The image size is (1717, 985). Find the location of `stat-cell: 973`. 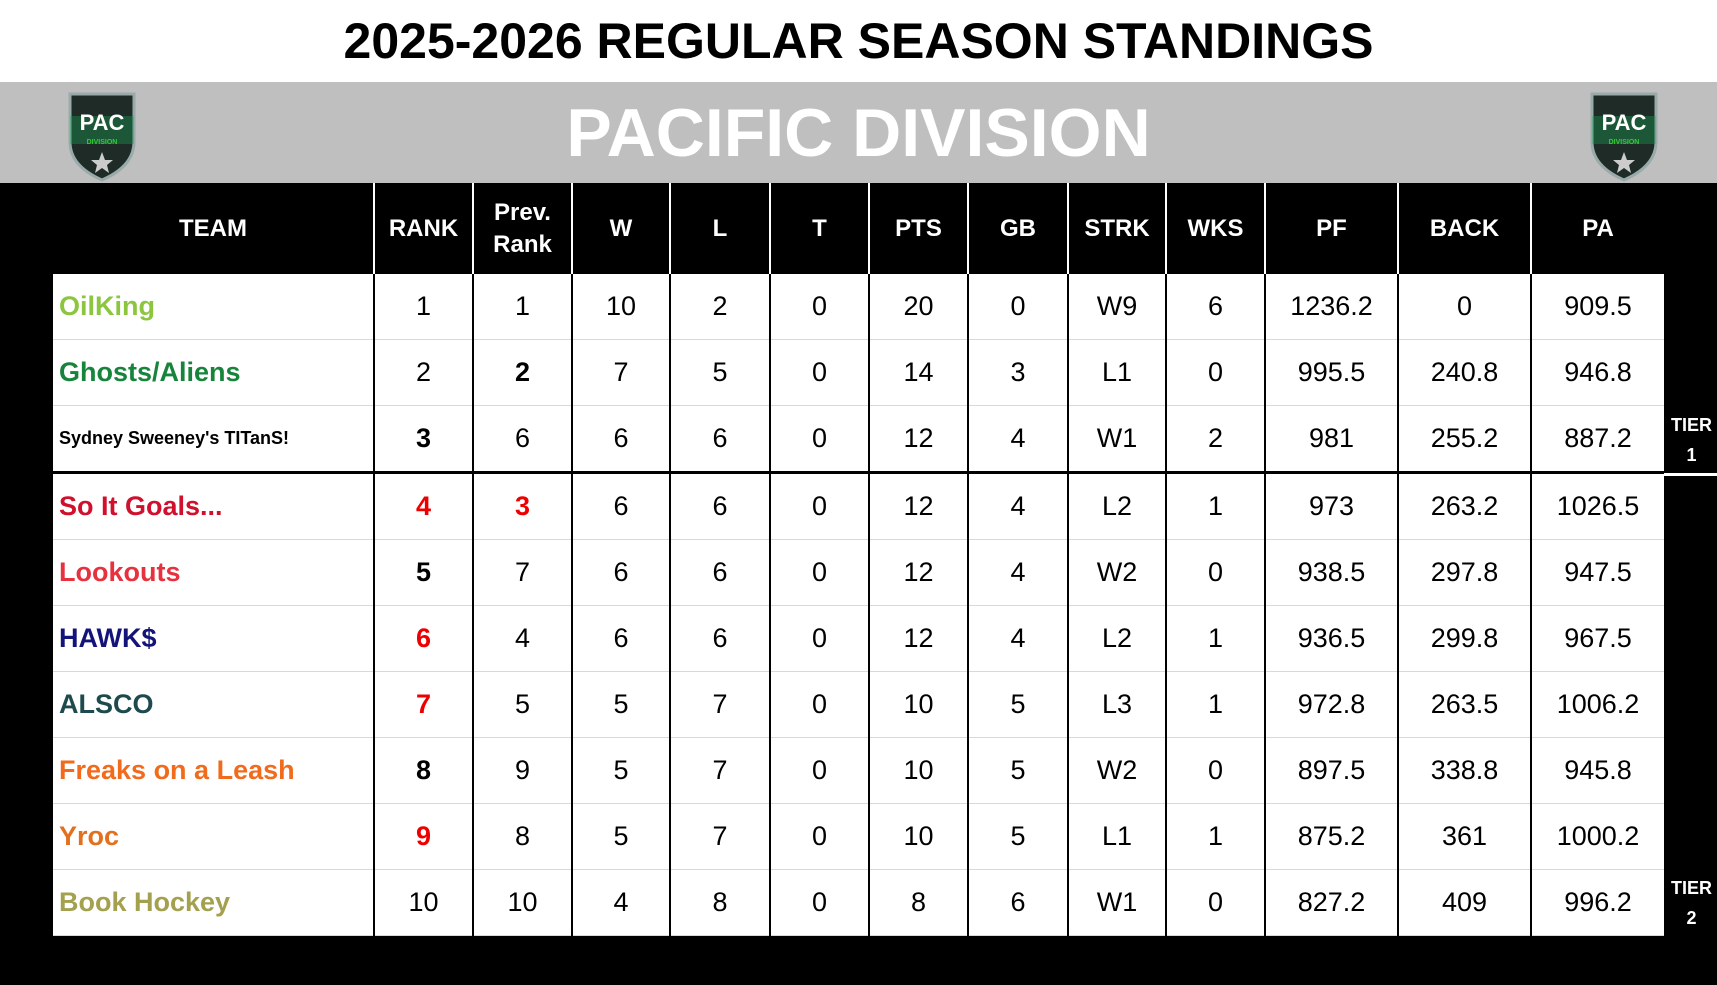

stat-cell: 973 is located at coordinates (1331, 506).